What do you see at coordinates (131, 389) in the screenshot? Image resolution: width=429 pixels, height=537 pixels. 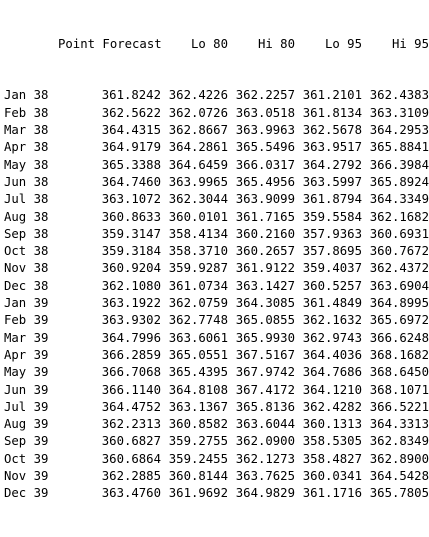 I see `cell-point-forecast: 366.1140` at bounding box center [131, 389].